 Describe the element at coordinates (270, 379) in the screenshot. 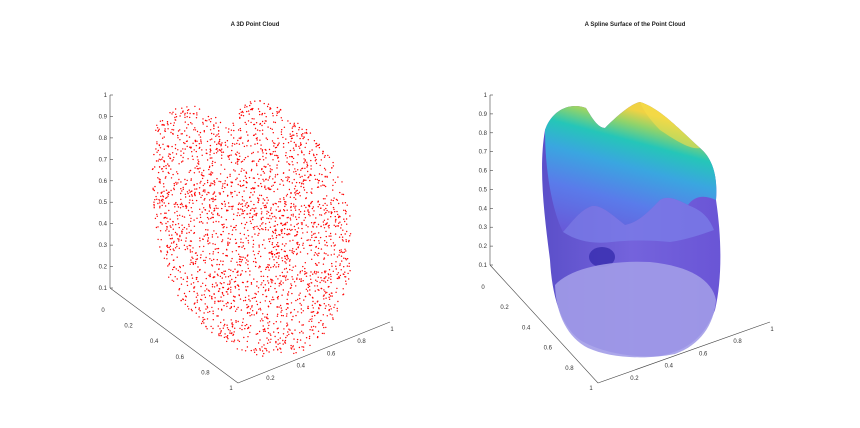

I see `x-tick-label: 0.2` at that location.